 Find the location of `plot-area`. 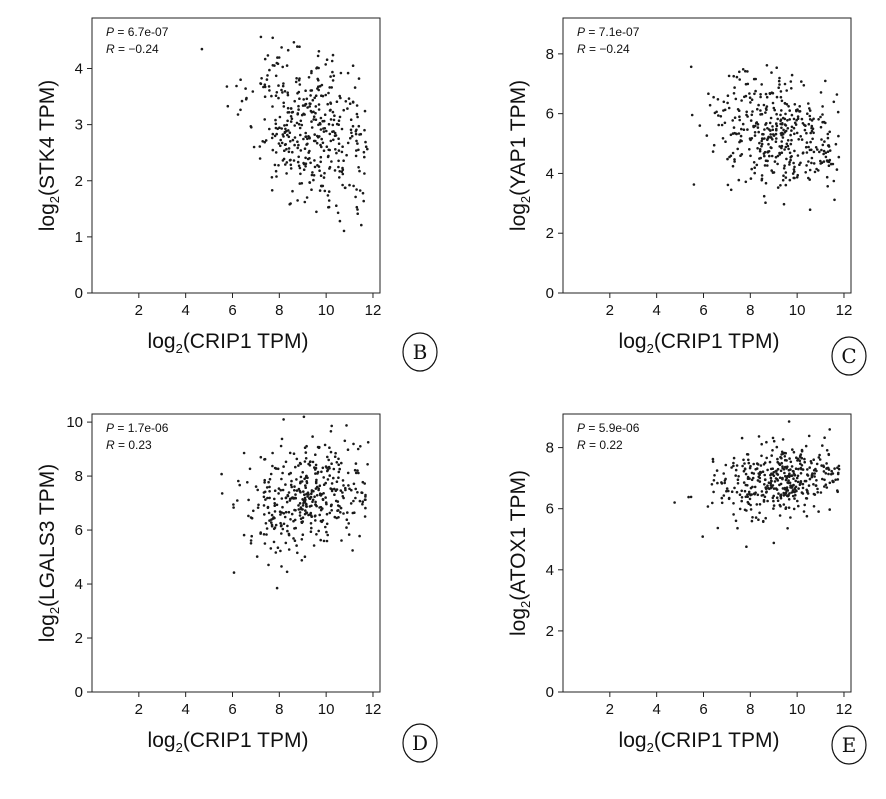

plot-area is located at coordinates (236, 155).